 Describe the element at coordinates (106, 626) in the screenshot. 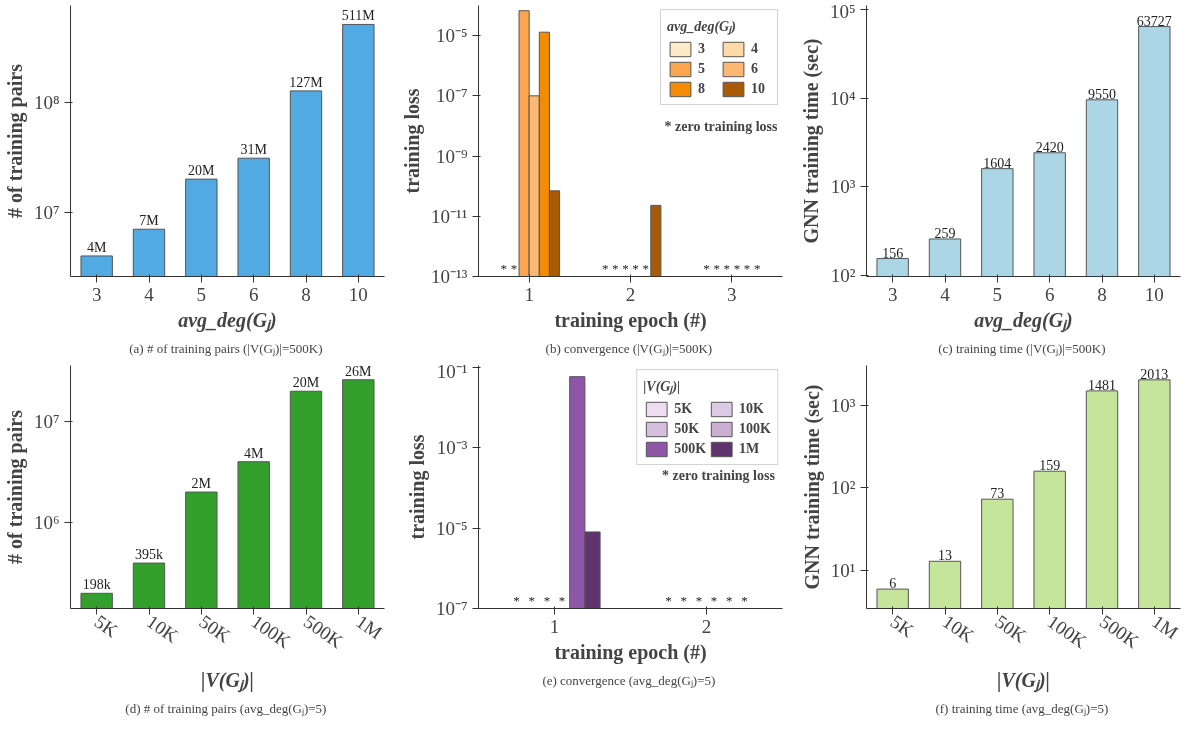

I see `x-tick-label: 5K` at that location.